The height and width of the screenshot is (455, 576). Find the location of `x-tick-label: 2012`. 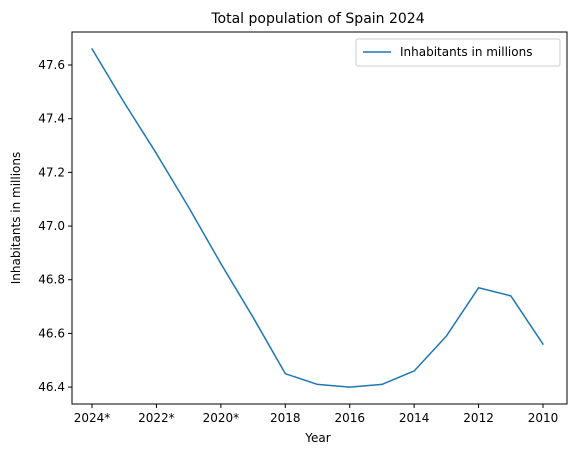

x-tick-label: 2012 is located at coordinates (478, 418).